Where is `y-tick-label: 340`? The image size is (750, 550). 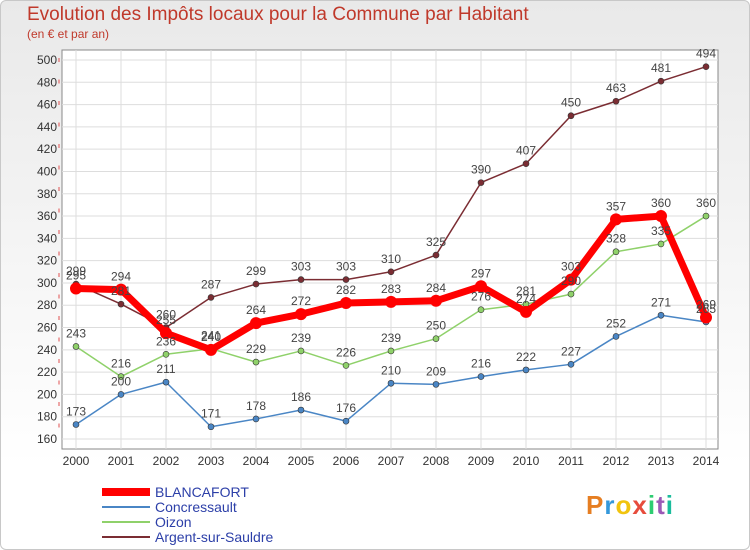 y-tick-label: 340 is located at coordinates (47, 238).